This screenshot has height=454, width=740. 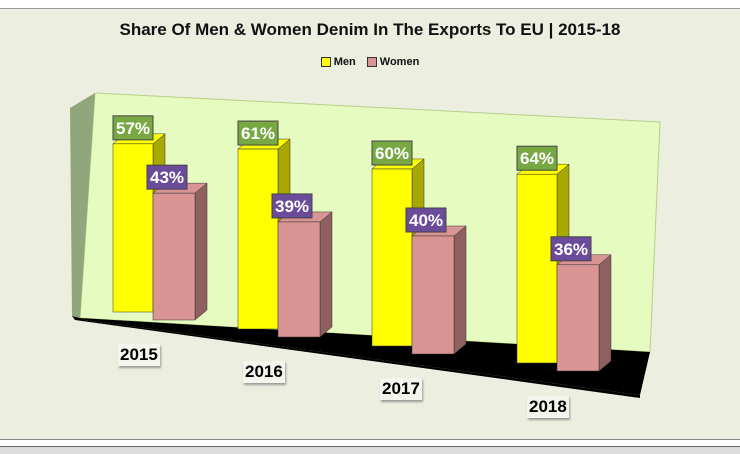 I want to click on data-label-women-2015: 43%, so click(x=167, y=177).